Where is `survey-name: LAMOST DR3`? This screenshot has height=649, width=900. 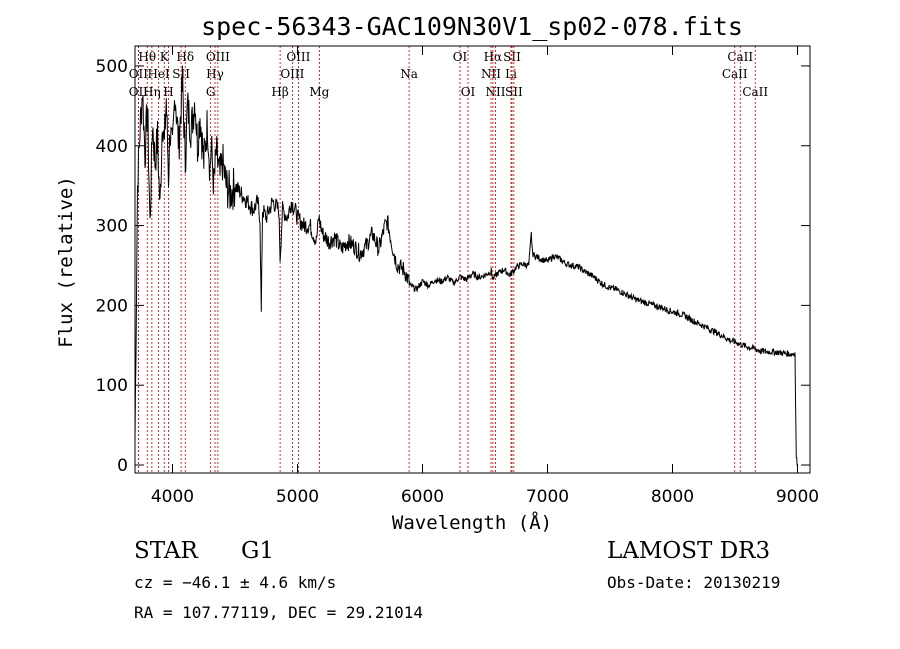 survey-name: LAMOST DR3 is located at coordinates (689, 551).